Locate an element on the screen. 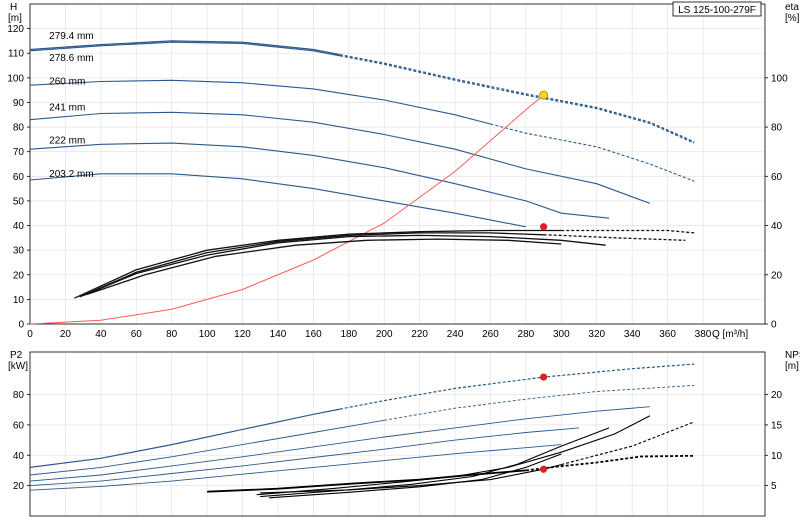 The width and height of the screenshot is (800, 520). y-tick-label: 50 is located at coordinates (19, 201).